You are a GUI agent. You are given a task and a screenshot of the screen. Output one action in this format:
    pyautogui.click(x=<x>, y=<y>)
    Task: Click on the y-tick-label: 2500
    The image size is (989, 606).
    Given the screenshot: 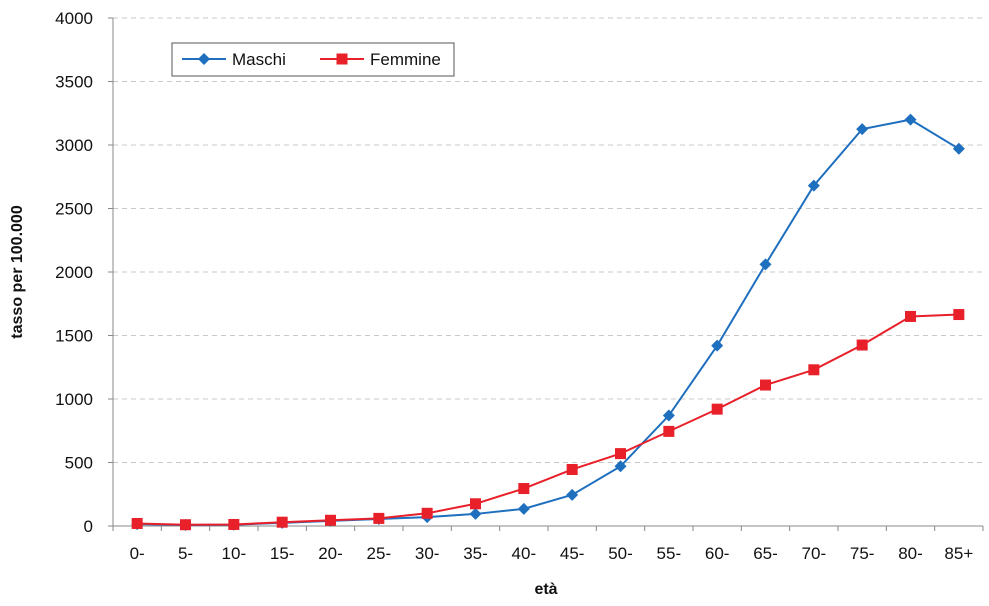 What is the action you would take?
    pyautogui.click(x=74, y=209)
    